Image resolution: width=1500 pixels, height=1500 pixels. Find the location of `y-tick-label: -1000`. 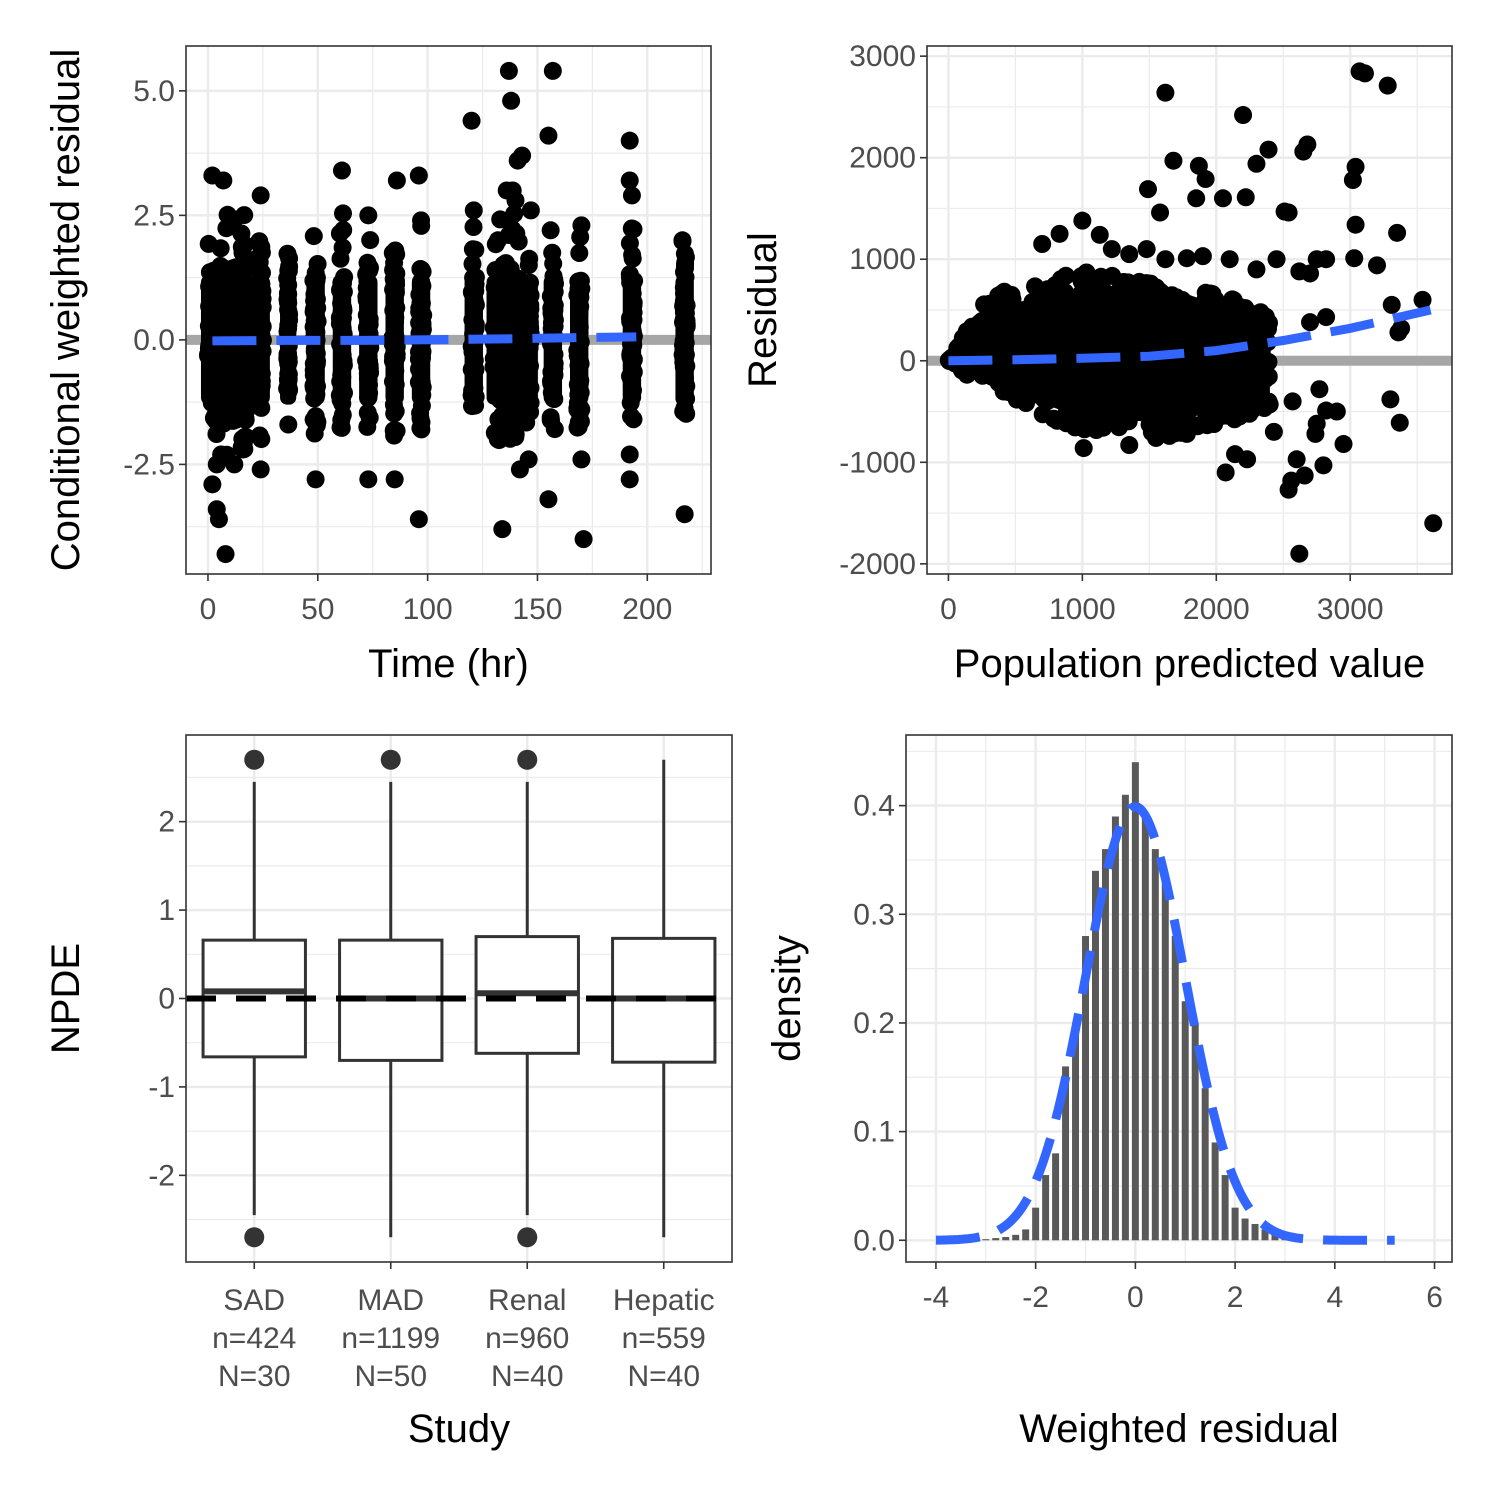

y-tick-label: -1000 is located at coordinates (877, 462).